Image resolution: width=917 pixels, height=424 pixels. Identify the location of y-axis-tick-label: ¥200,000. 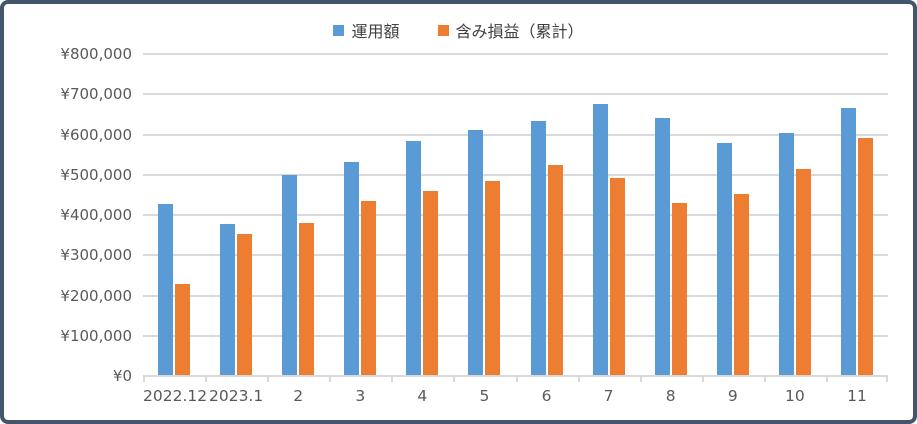
(96, 295).